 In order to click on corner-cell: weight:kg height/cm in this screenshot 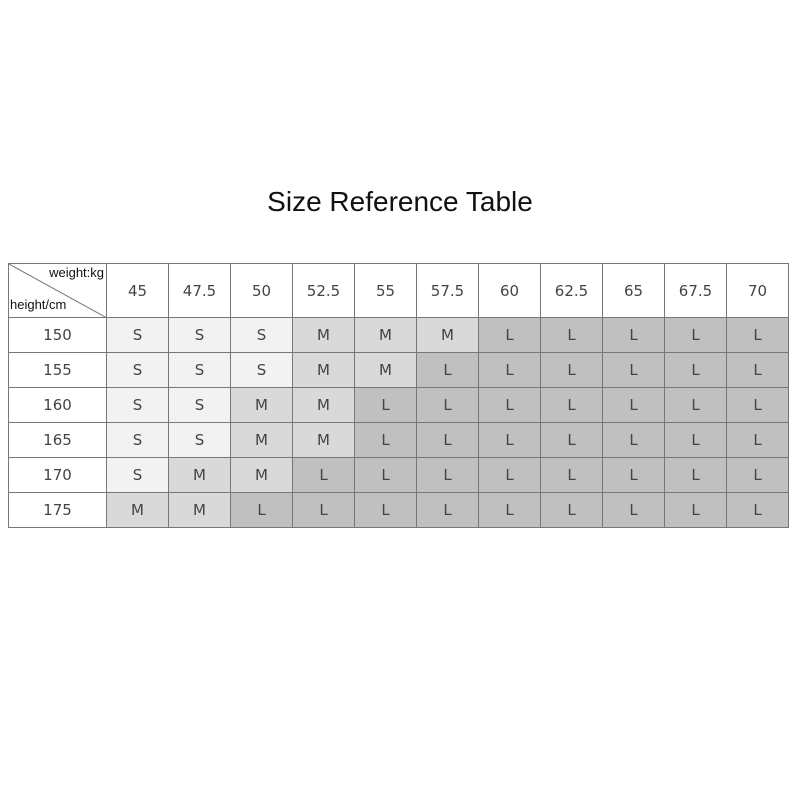, I will do `click(57, 290)`.